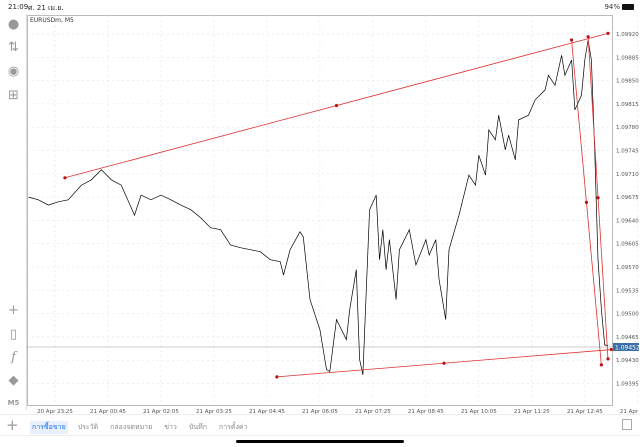 The image size is (640, 447). I want to click on chart-title: EURUSDm, M5, so click(52, 20).